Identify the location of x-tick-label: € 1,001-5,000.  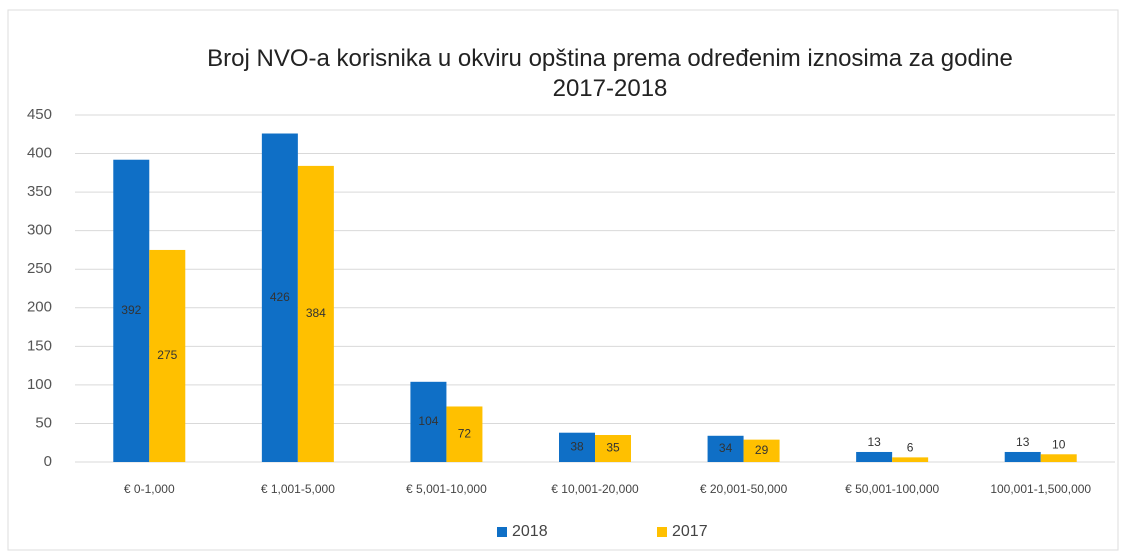
(298, 489).